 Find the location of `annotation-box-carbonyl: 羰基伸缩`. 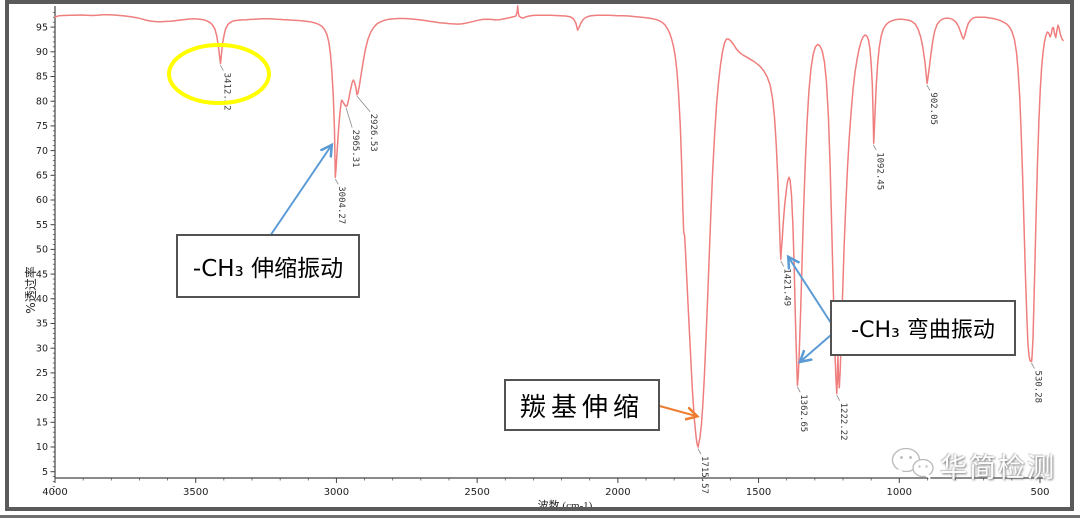

annotation-box-carbonyl: 羰基伸缩 is located at coordinates (582, 405).